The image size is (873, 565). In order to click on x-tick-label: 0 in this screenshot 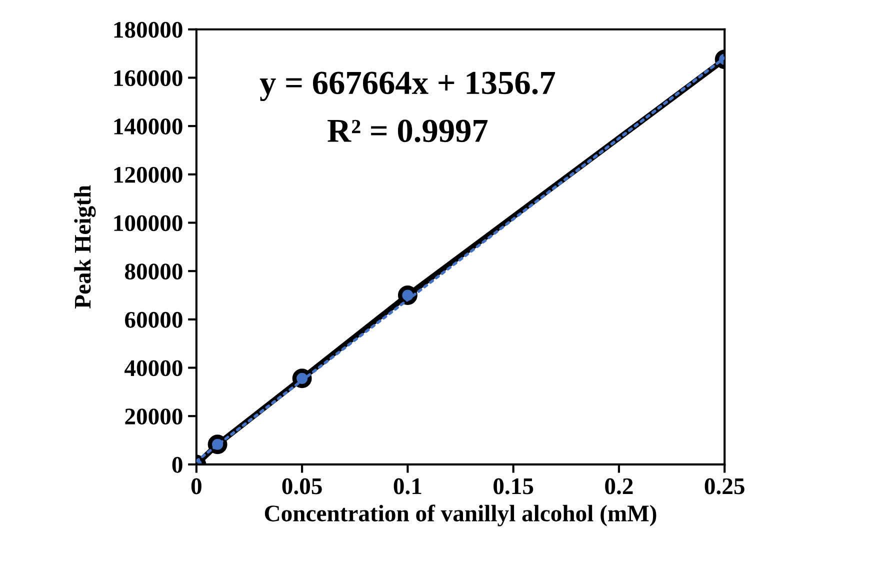, I will do `click(196, 486)`.